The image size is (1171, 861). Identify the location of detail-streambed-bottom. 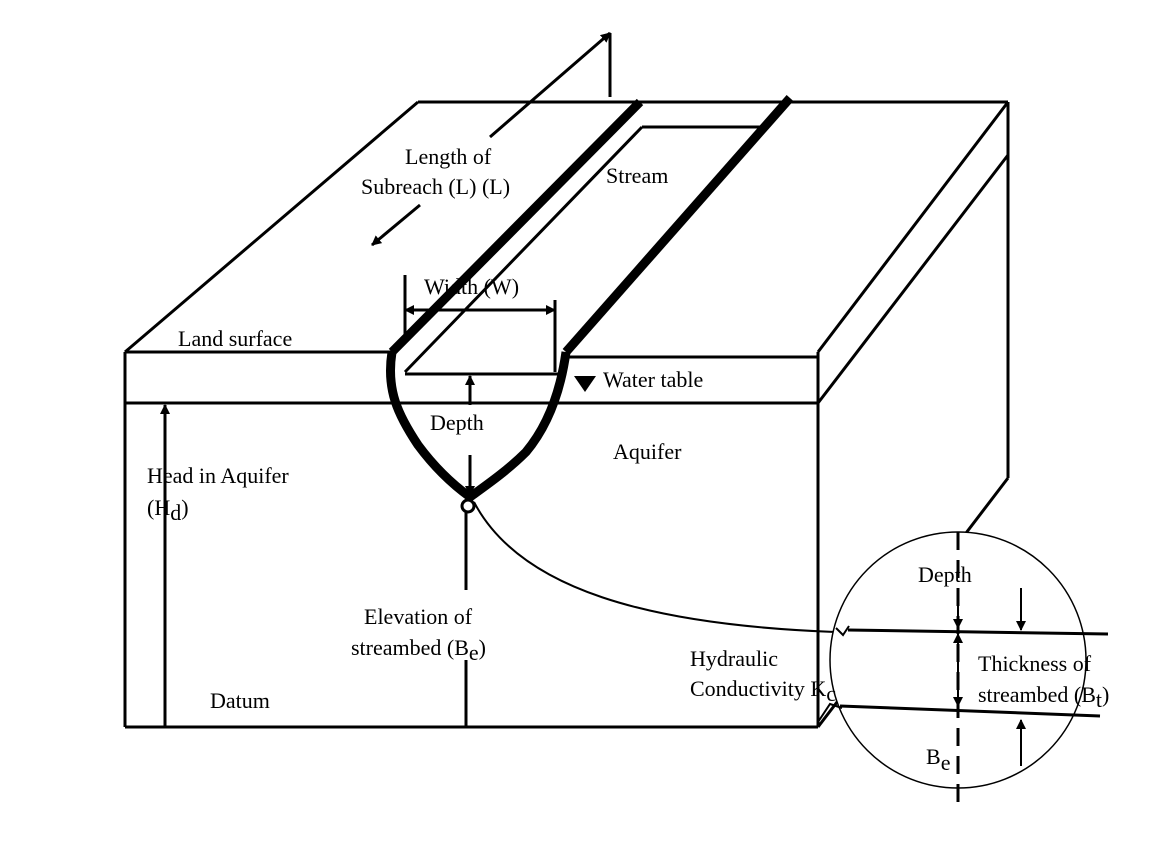
(970, 711).